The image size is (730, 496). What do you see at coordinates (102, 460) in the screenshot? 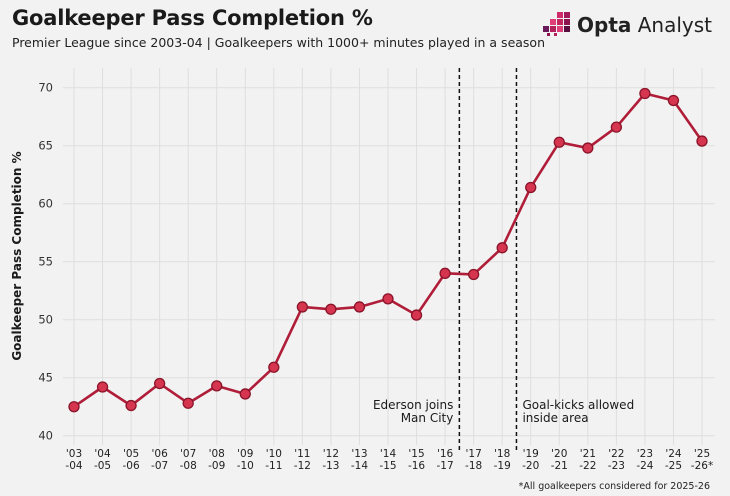
I see `x-tick-label: '04 -05` at bounding box center [102, 460].